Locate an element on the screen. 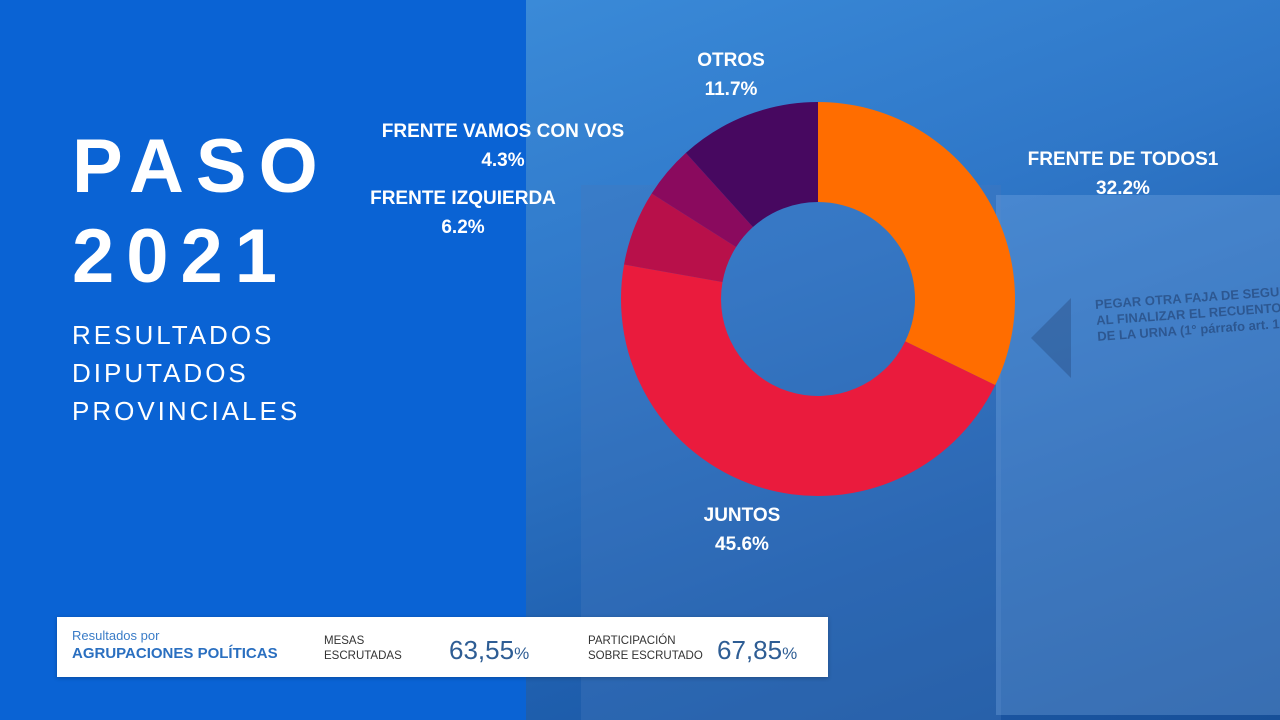 Image resolution: width=1280 pixels, height=720 pixels. donut-slice-juntos is located at coordinates (808, 380).